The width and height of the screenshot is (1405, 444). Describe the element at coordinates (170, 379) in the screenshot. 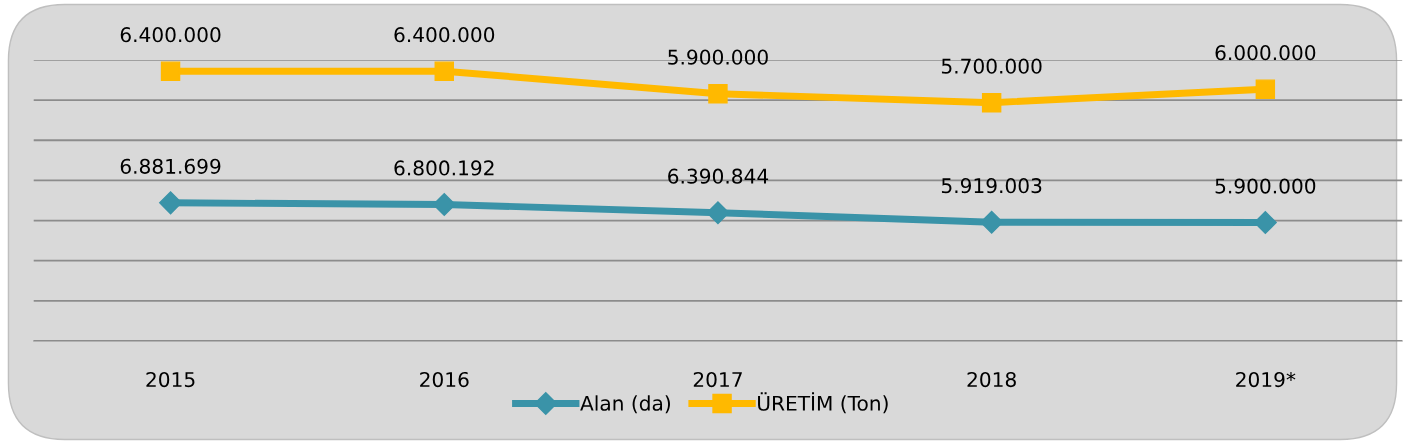

I see `x-tick-label: 2015` at that location.